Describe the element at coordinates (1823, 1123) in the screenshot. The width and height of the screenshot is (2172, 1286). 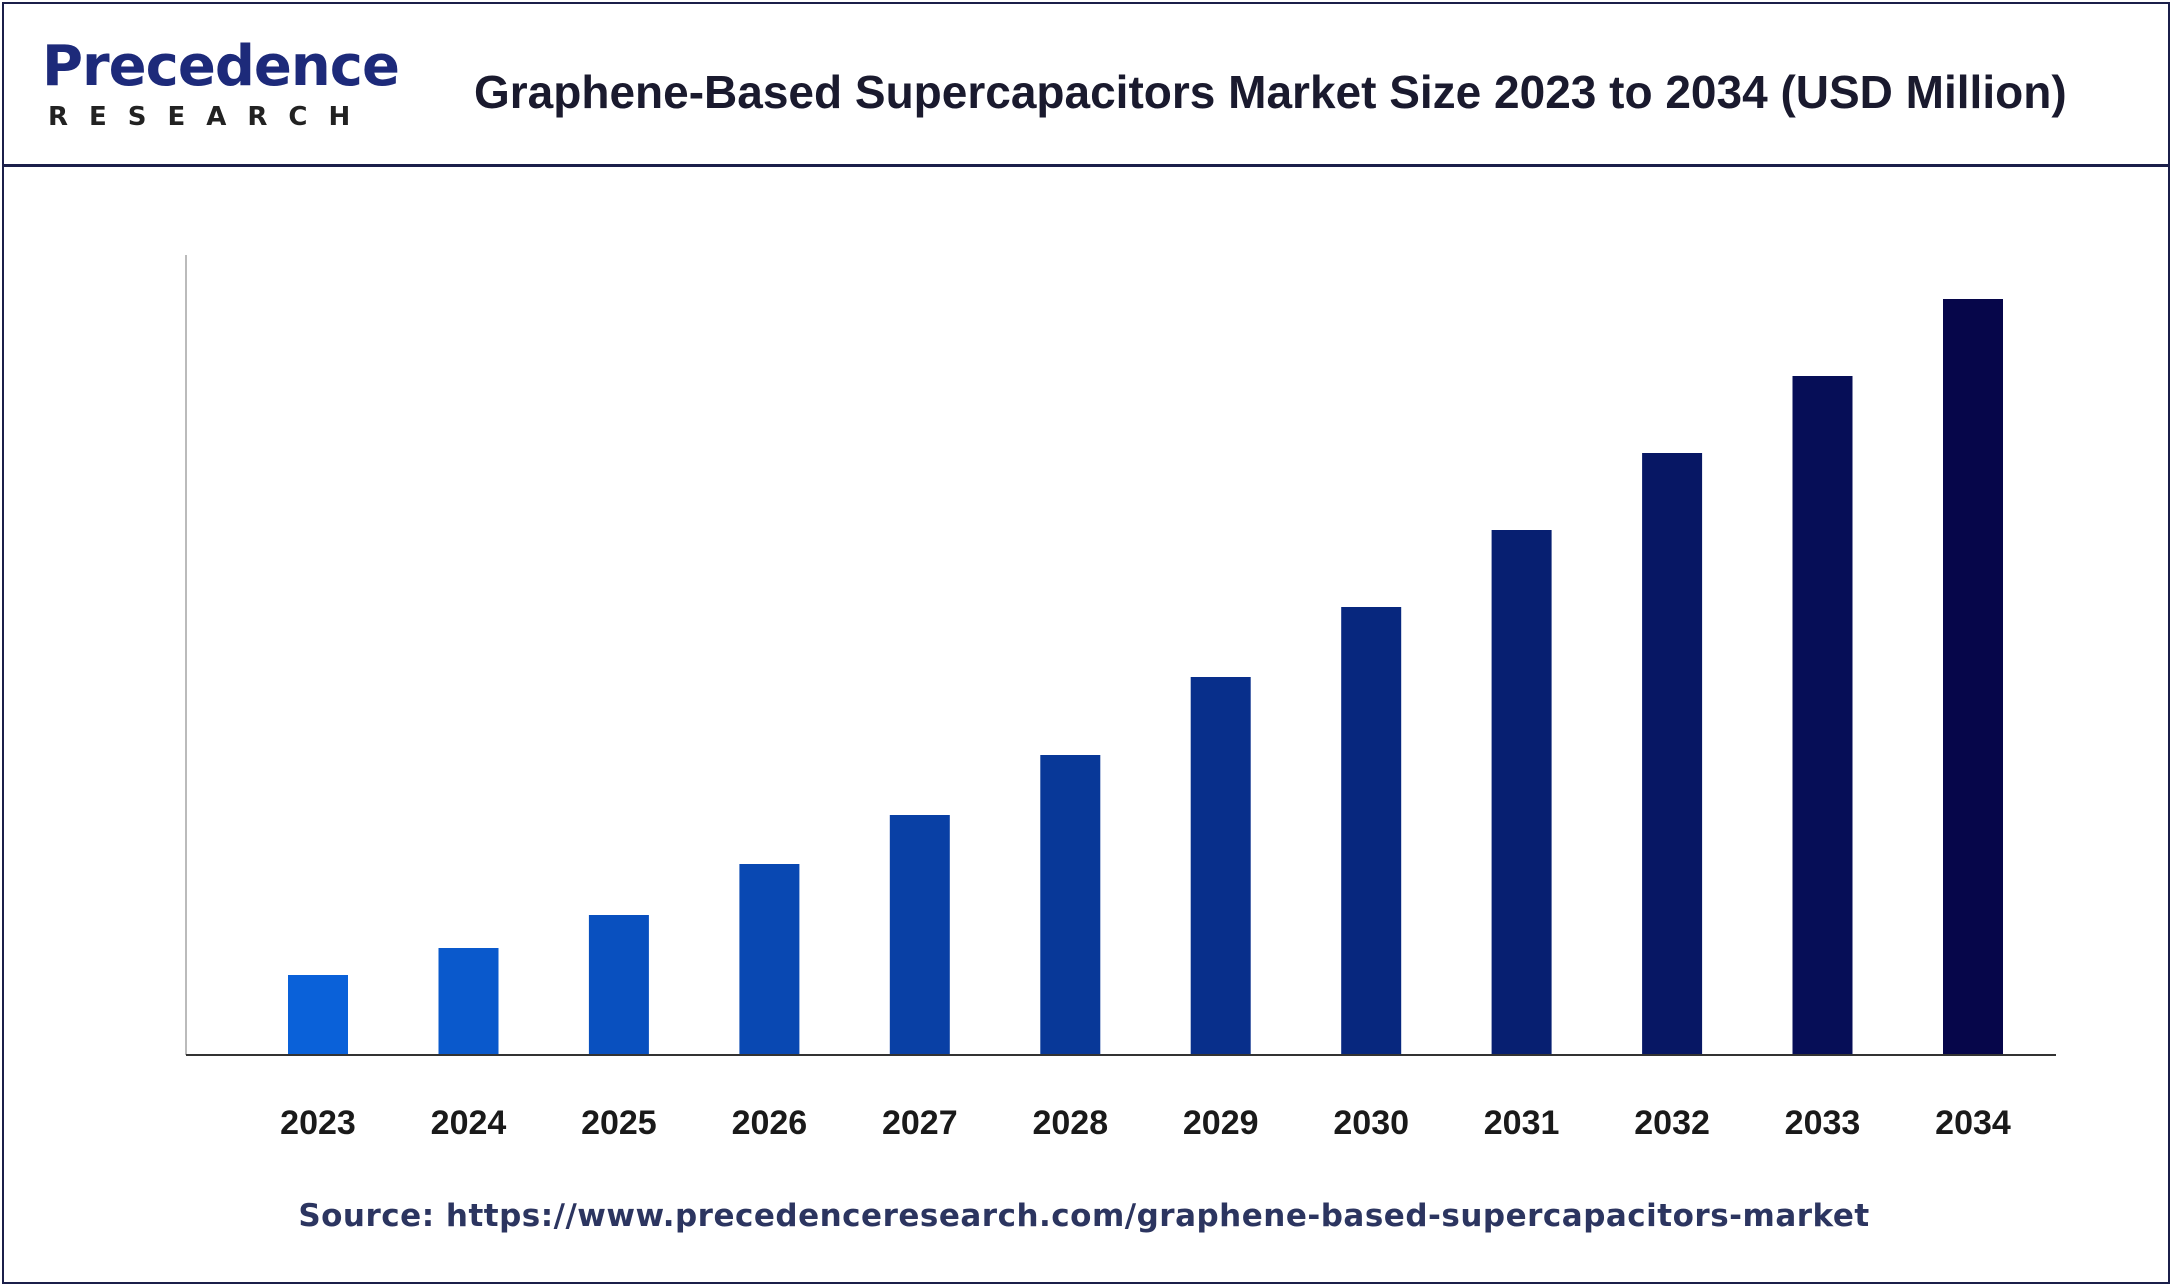
I see `x-tick-label-2033: 2033` at that location.